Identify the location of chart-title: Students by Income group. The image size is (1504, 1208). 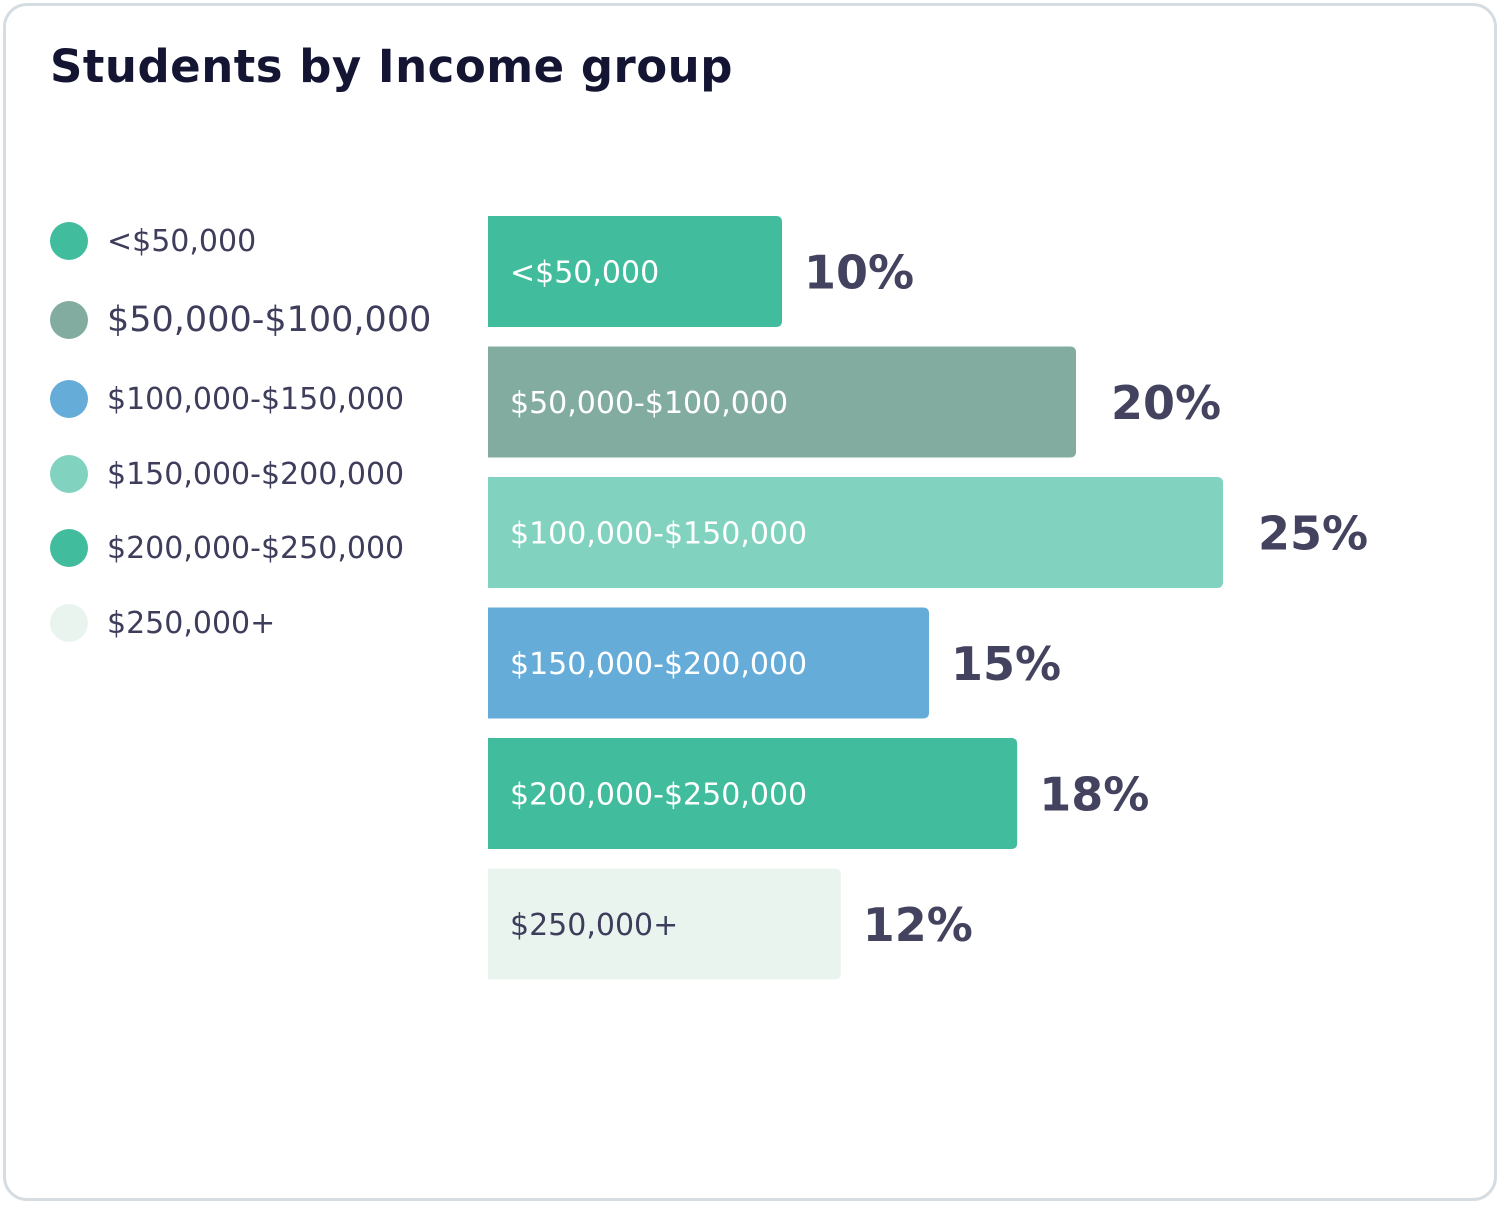
(391, 66).